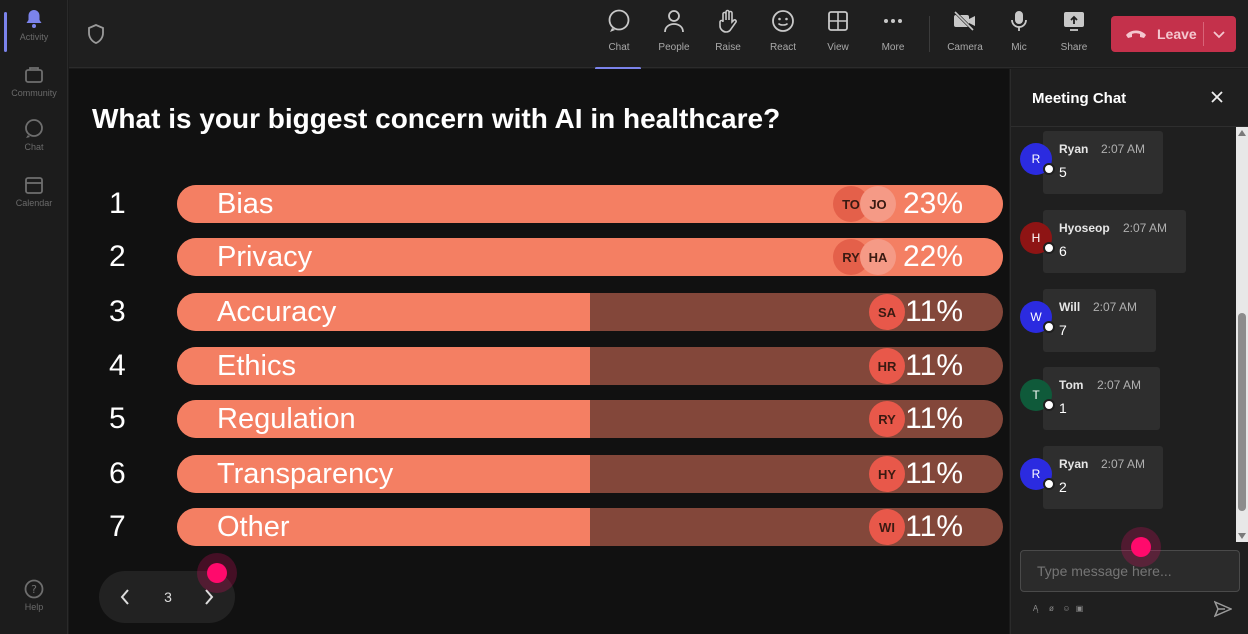 Image resolution: width=1248 pixels, height=634 pixels. I want to click on option-bar: Accuracy SA 11%, so click(590, 312).